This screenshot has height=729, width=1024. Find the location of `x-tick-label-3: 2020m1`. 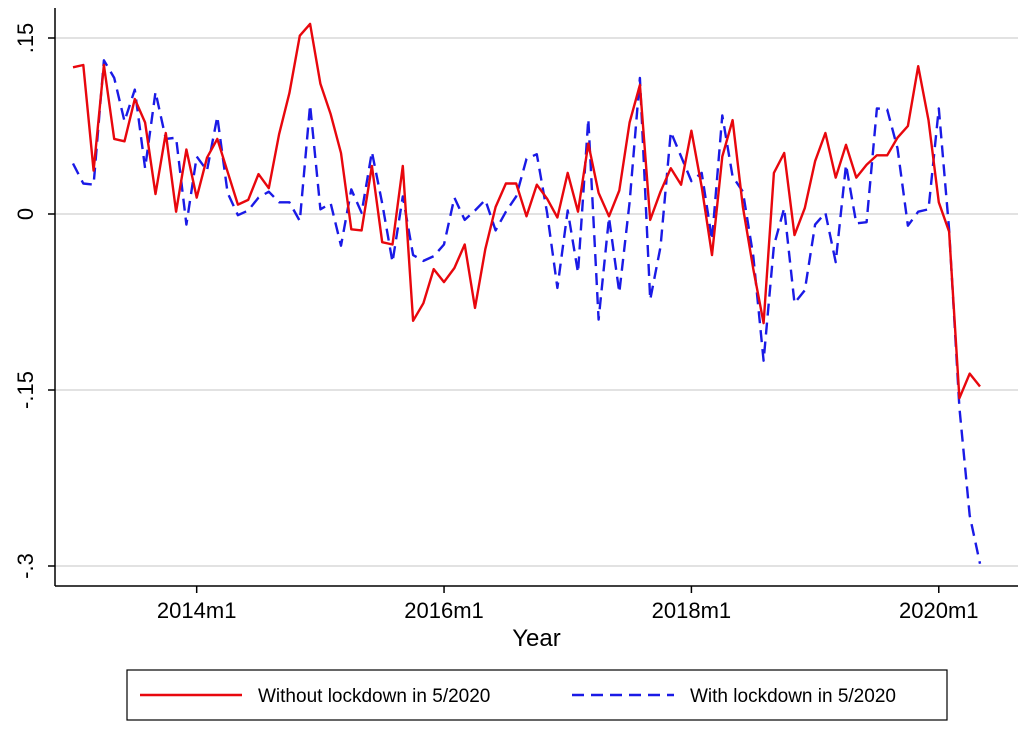

x-tick-label-3: 2020m1 is located at coordinates (939, 610).